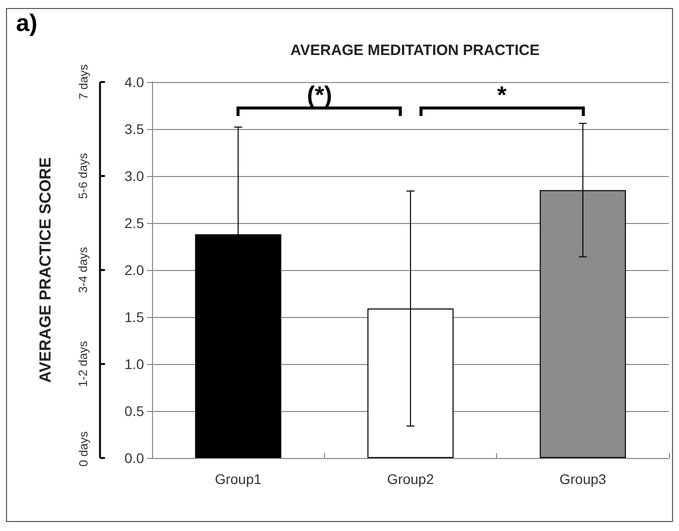 The width and height of the screenshot is (679, 531). Describe the element at coordinates (134, 129) in the screenshot. I see `y-tick-label: 3.5` at that location.